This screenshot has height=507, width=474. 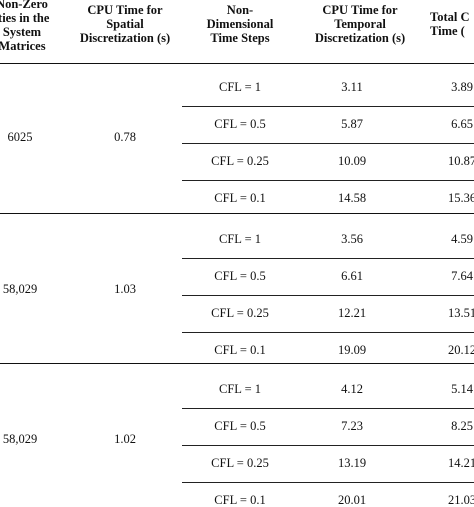 What do you see at coordinates (462, 124) in the screenshot?
I see `row-total-time: 6.65` at bounding box center [462, 124].